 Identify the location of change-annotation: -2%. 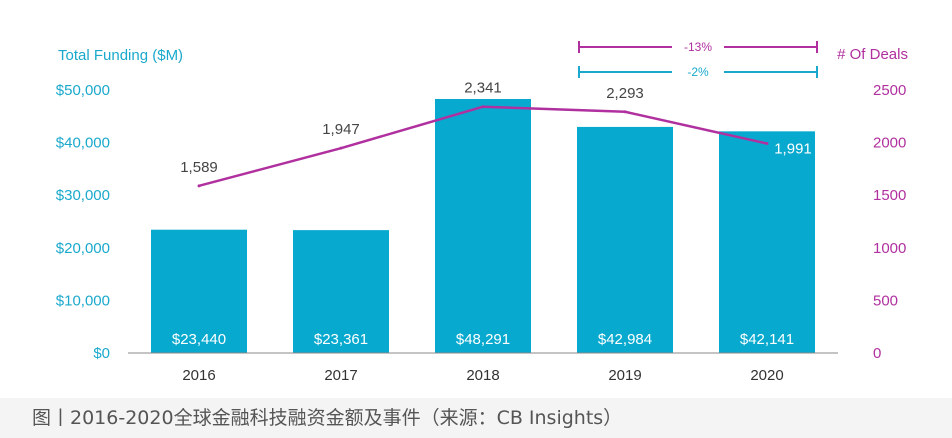
(698, 72).